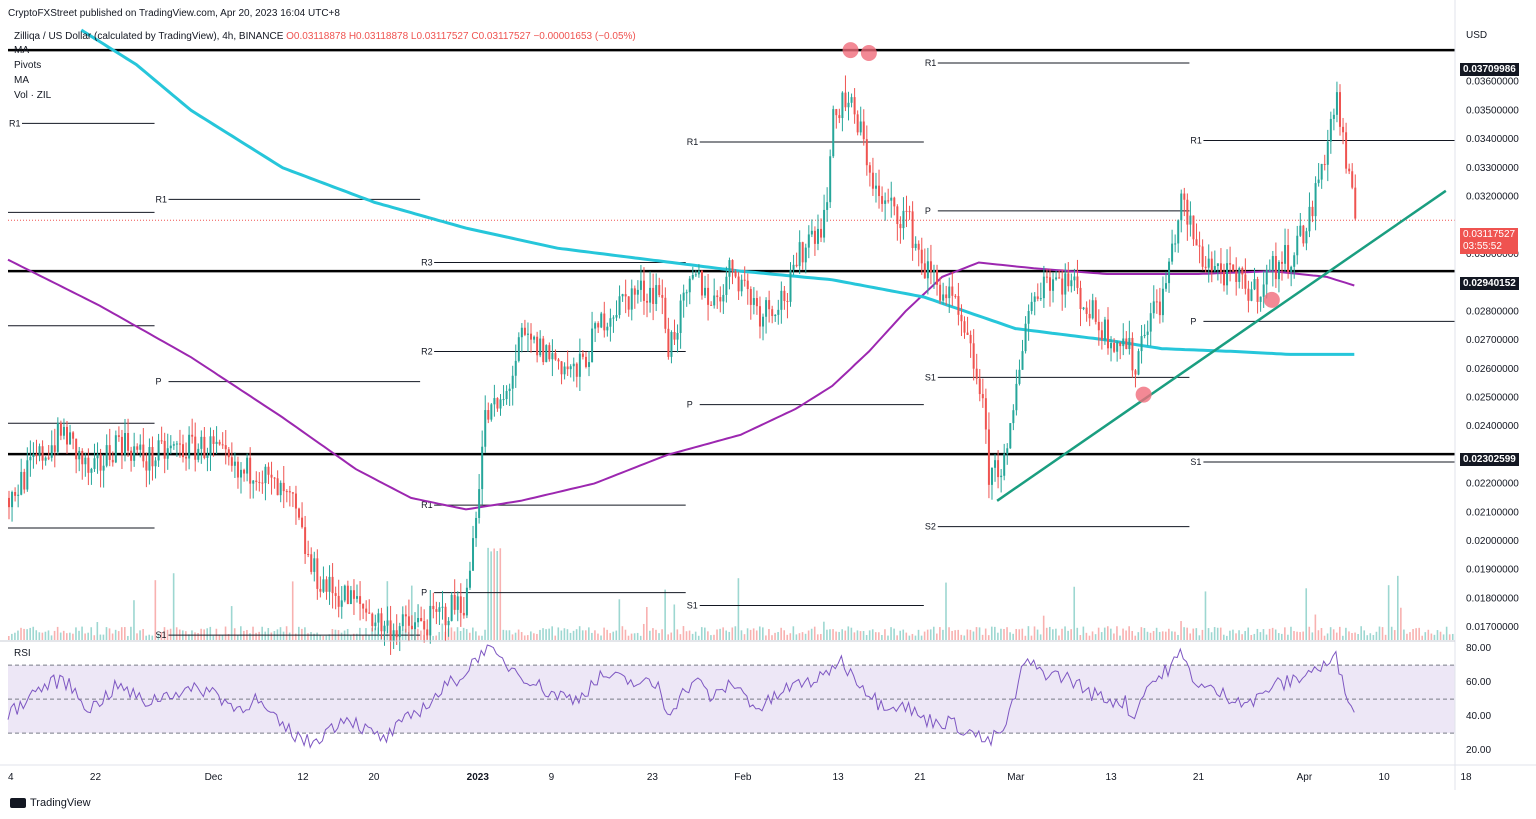 The image size is (1536, 819). I want to click on touch-point-marker, so click(868, 53).